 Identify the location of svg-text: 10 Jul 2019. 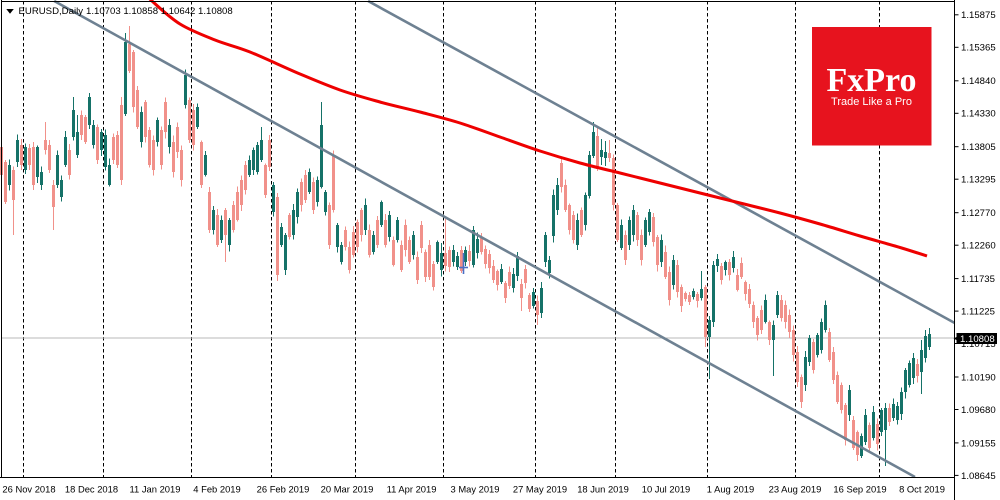
(666, 489).